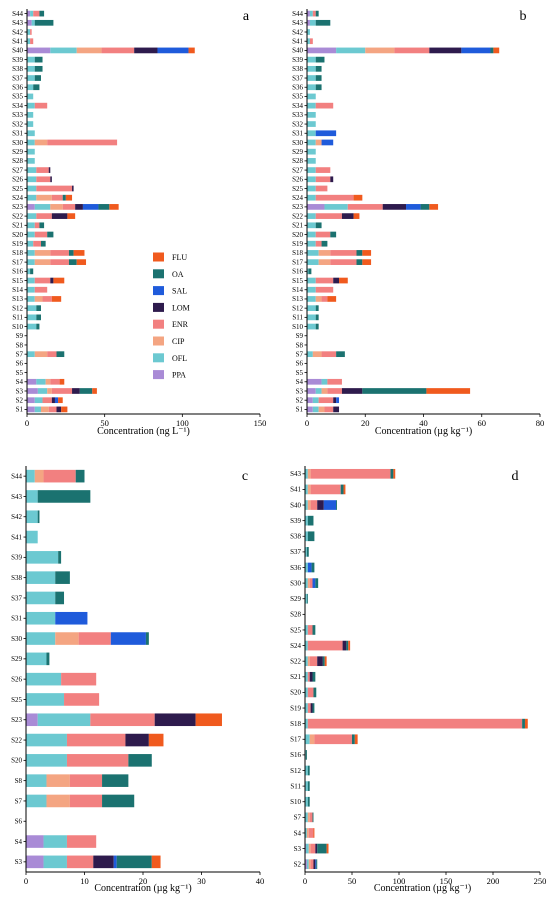  I want to click on bar-segment-enr-s18, so click(59, 253).